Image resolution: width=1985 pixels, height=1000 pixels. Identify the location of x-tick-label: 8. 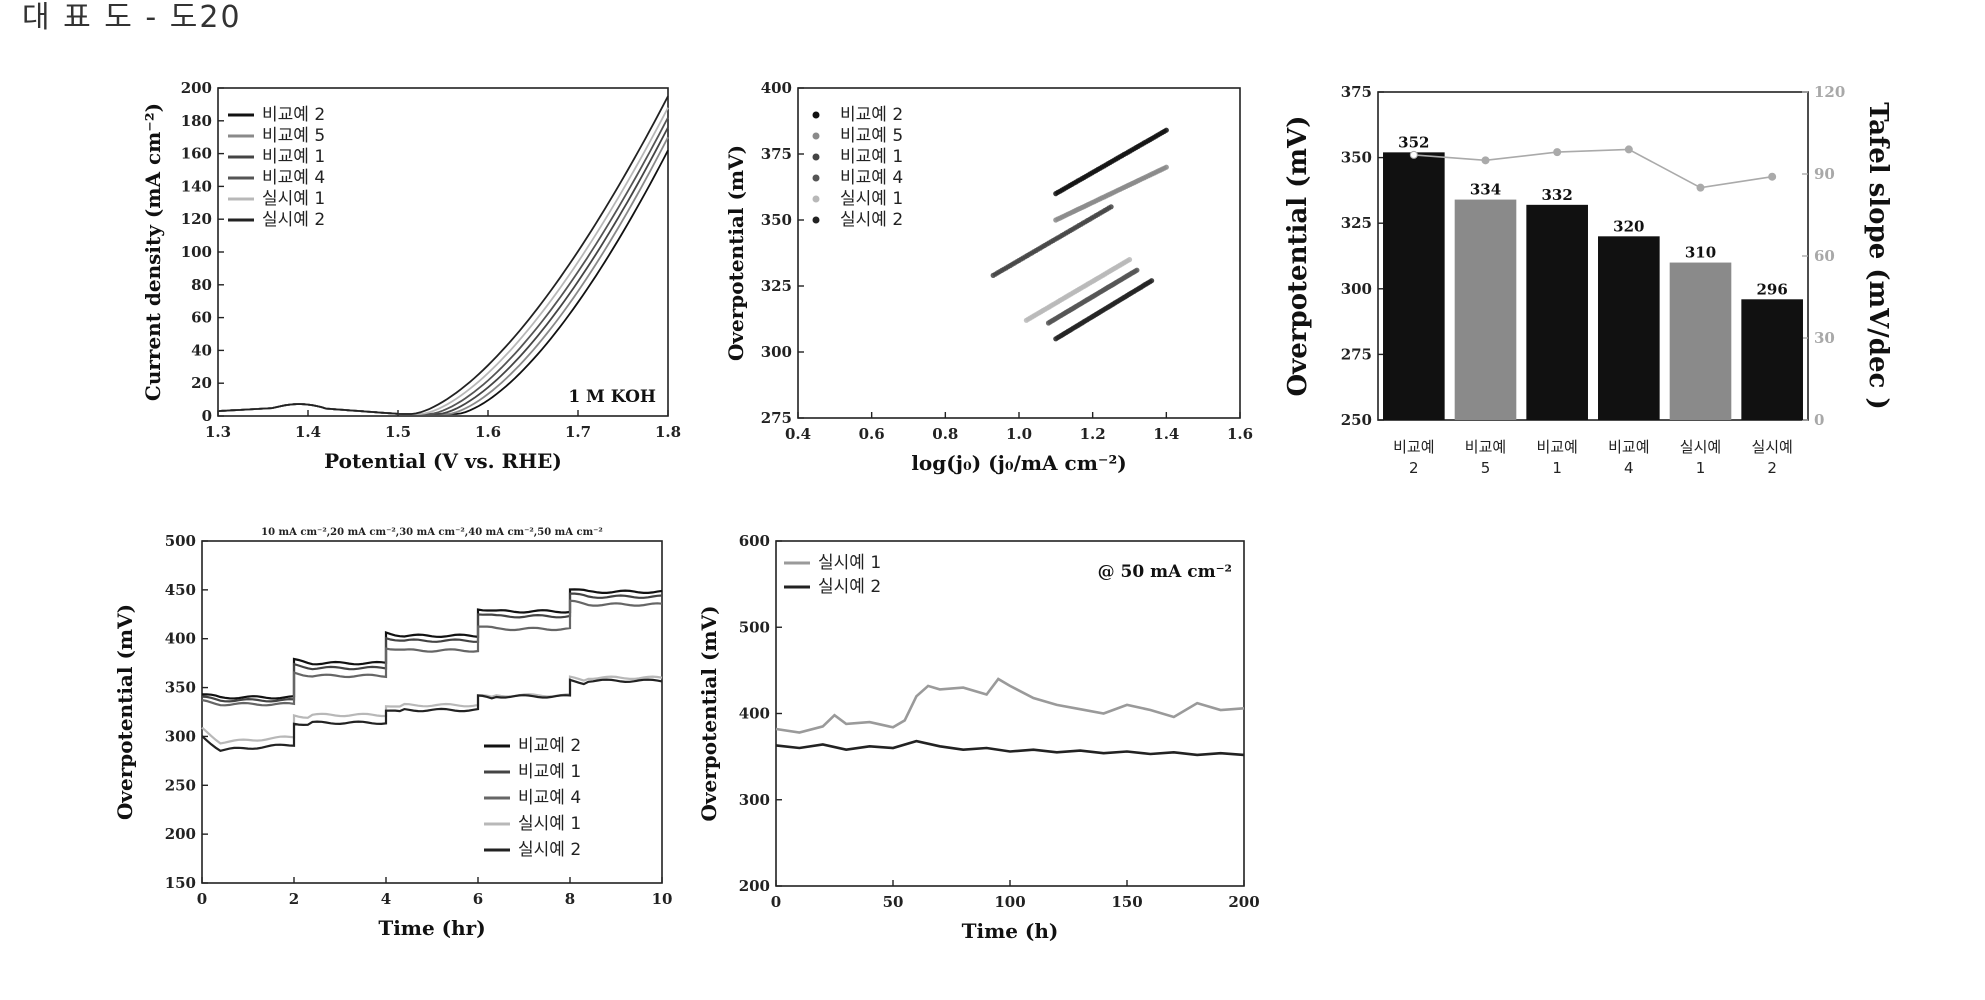
(570, 899).